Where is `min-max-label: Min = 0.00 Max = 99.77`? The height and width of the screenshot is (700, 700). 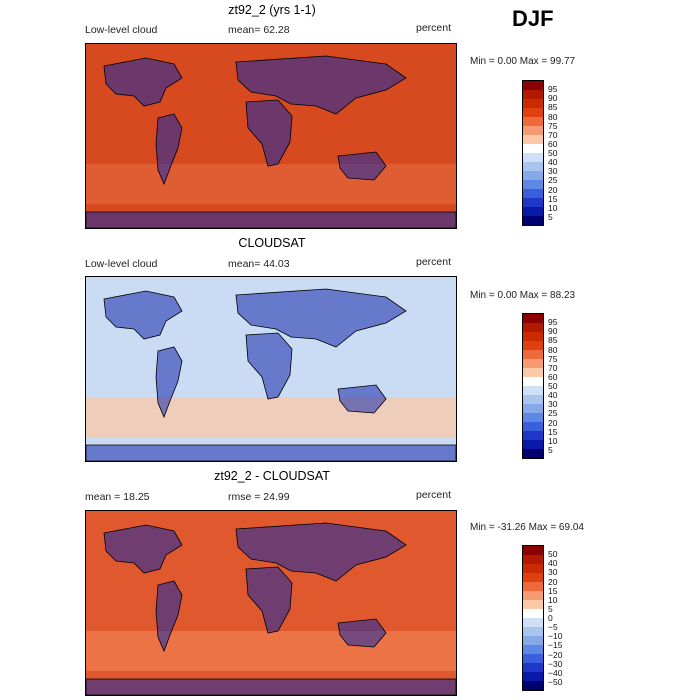
min-max-label: Min = 0.00 Max = 99.77 is located at coordinates (523, 61).